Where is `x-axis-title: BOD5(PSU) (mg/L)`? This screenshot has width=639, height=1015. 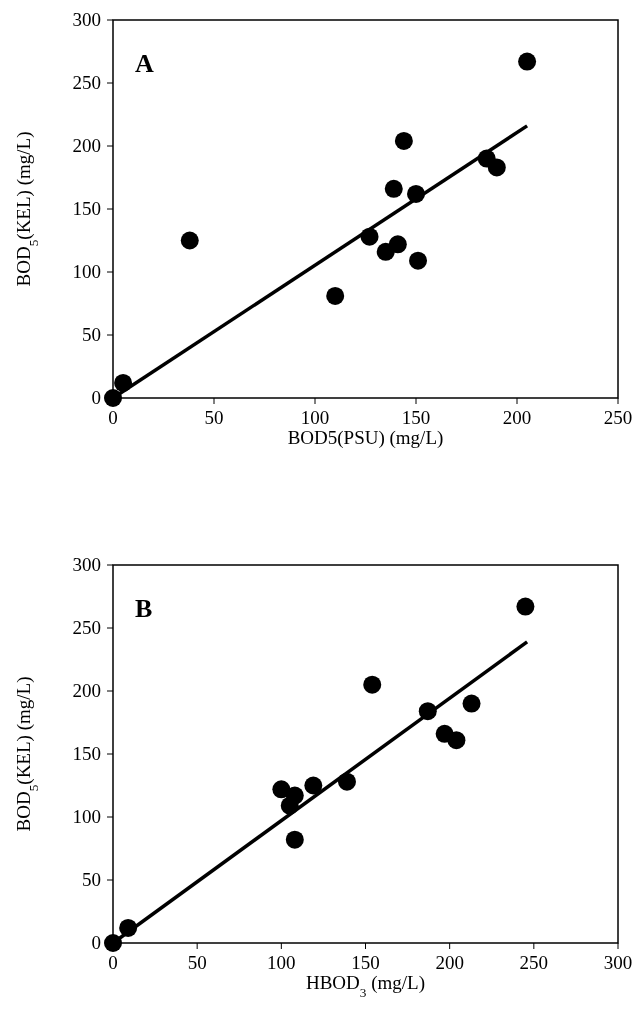 x-axis-title: BOD5(PSU) (mg/L) is located at coordinates (365, 438).